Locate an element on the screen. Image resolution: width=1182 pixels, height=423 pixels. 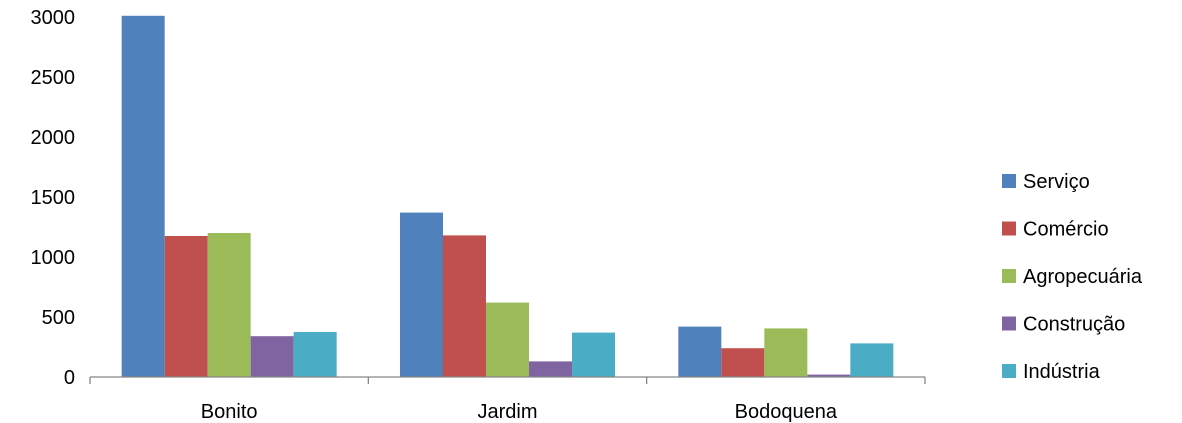
bar-jardim-agropecuaria is located at coordinates (507, 339).